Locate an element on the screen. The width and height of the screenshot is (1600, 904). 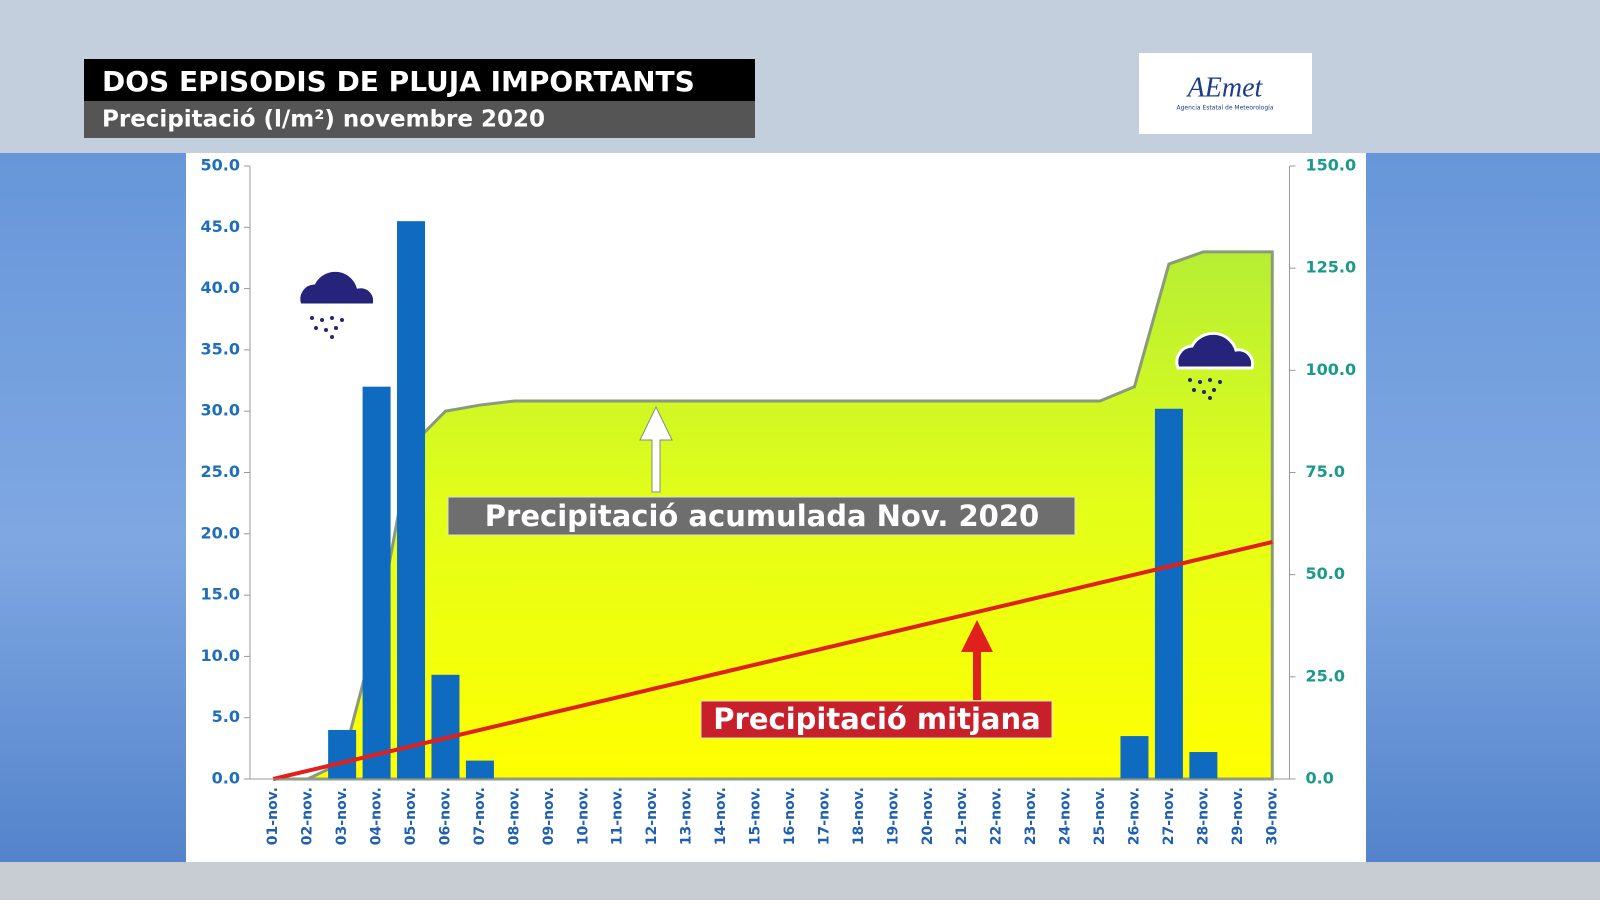
y2-tick-label: 25.0 is located at coordinates (1325, 675).